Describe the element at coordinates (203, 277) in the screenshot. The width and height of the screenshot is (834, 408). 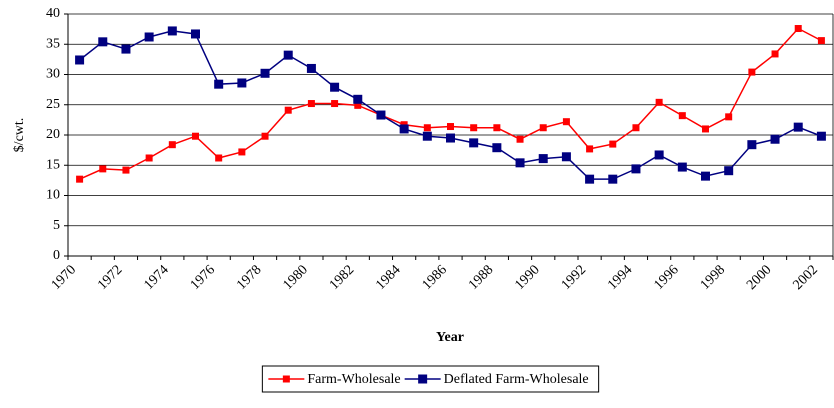
I see `x-tick-label: 1976` at that location.